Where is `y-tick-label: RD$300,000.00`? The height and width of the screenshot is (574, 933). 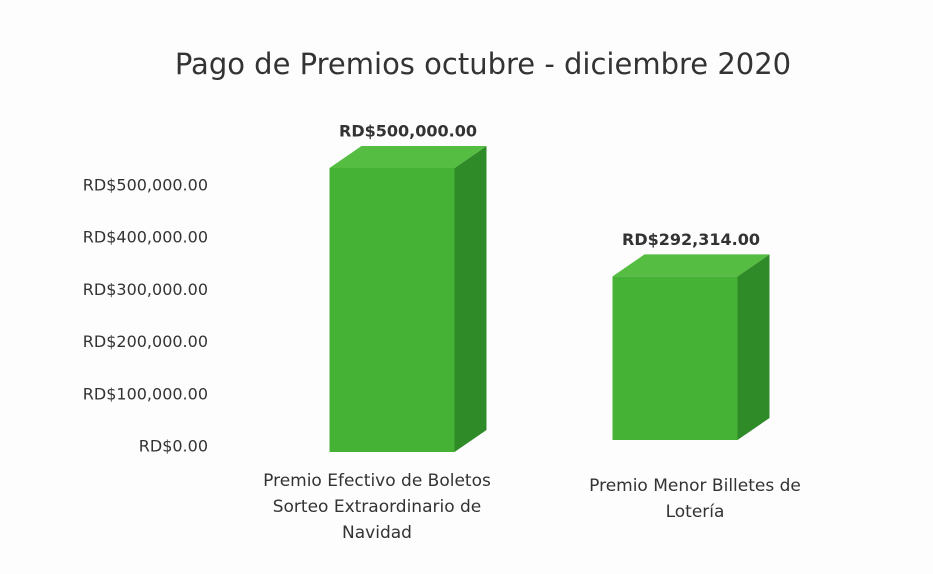 y-tick-label: RD$300,000.00 is located at coordinates (145, 289).